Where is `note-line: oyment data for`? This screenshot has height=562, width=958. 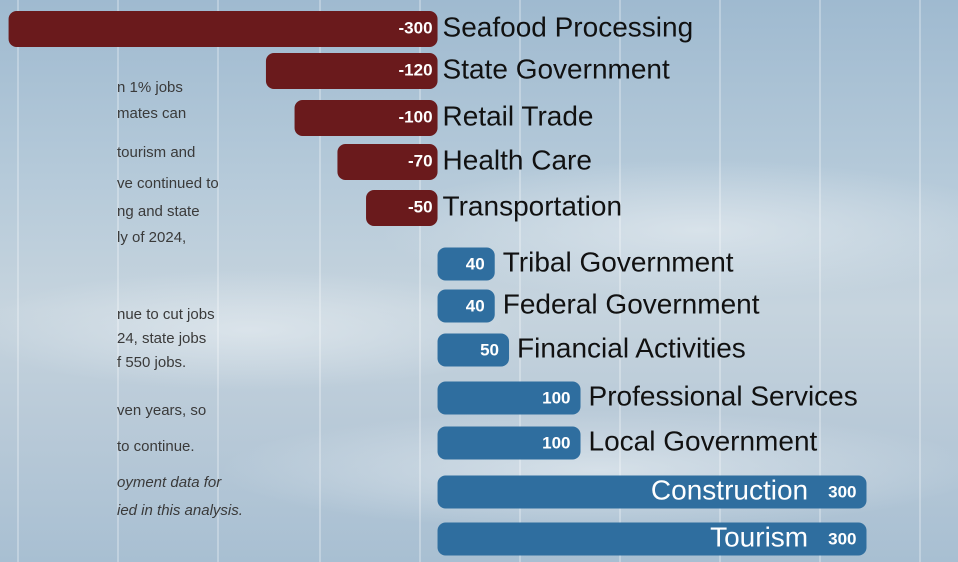 note-line: oyment data for is located at coordinates (169, 482).